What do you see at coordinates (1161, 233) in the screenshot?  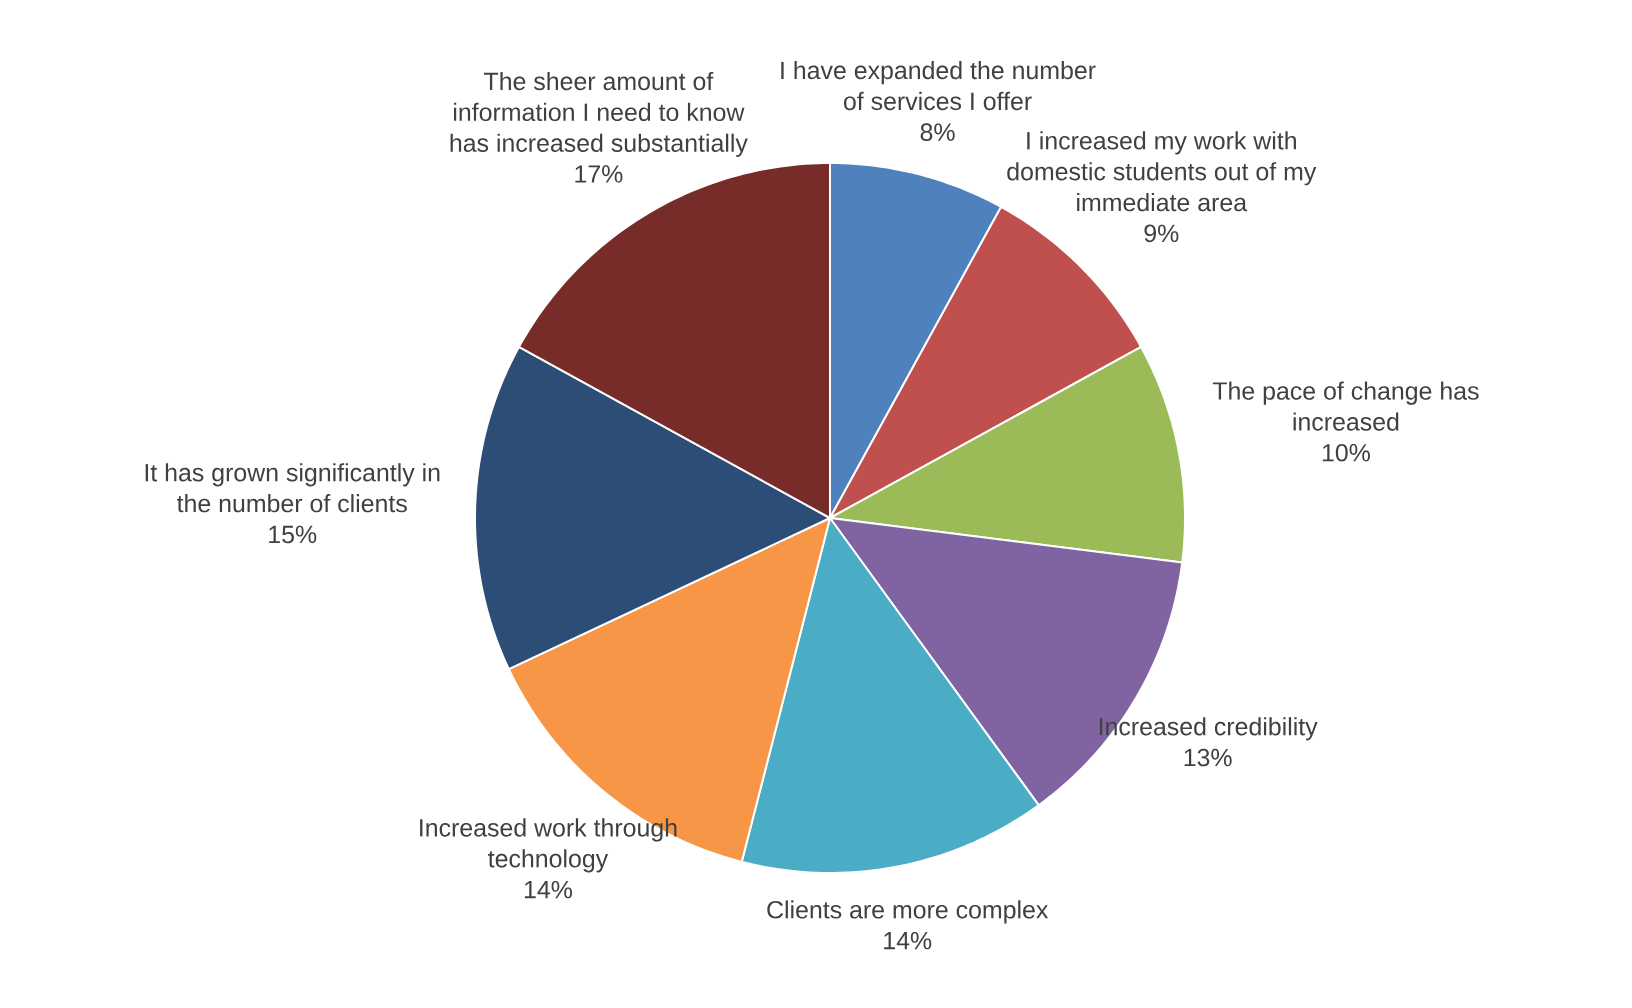 I see `data-label: 9%` at bounding box center [1161, 233].